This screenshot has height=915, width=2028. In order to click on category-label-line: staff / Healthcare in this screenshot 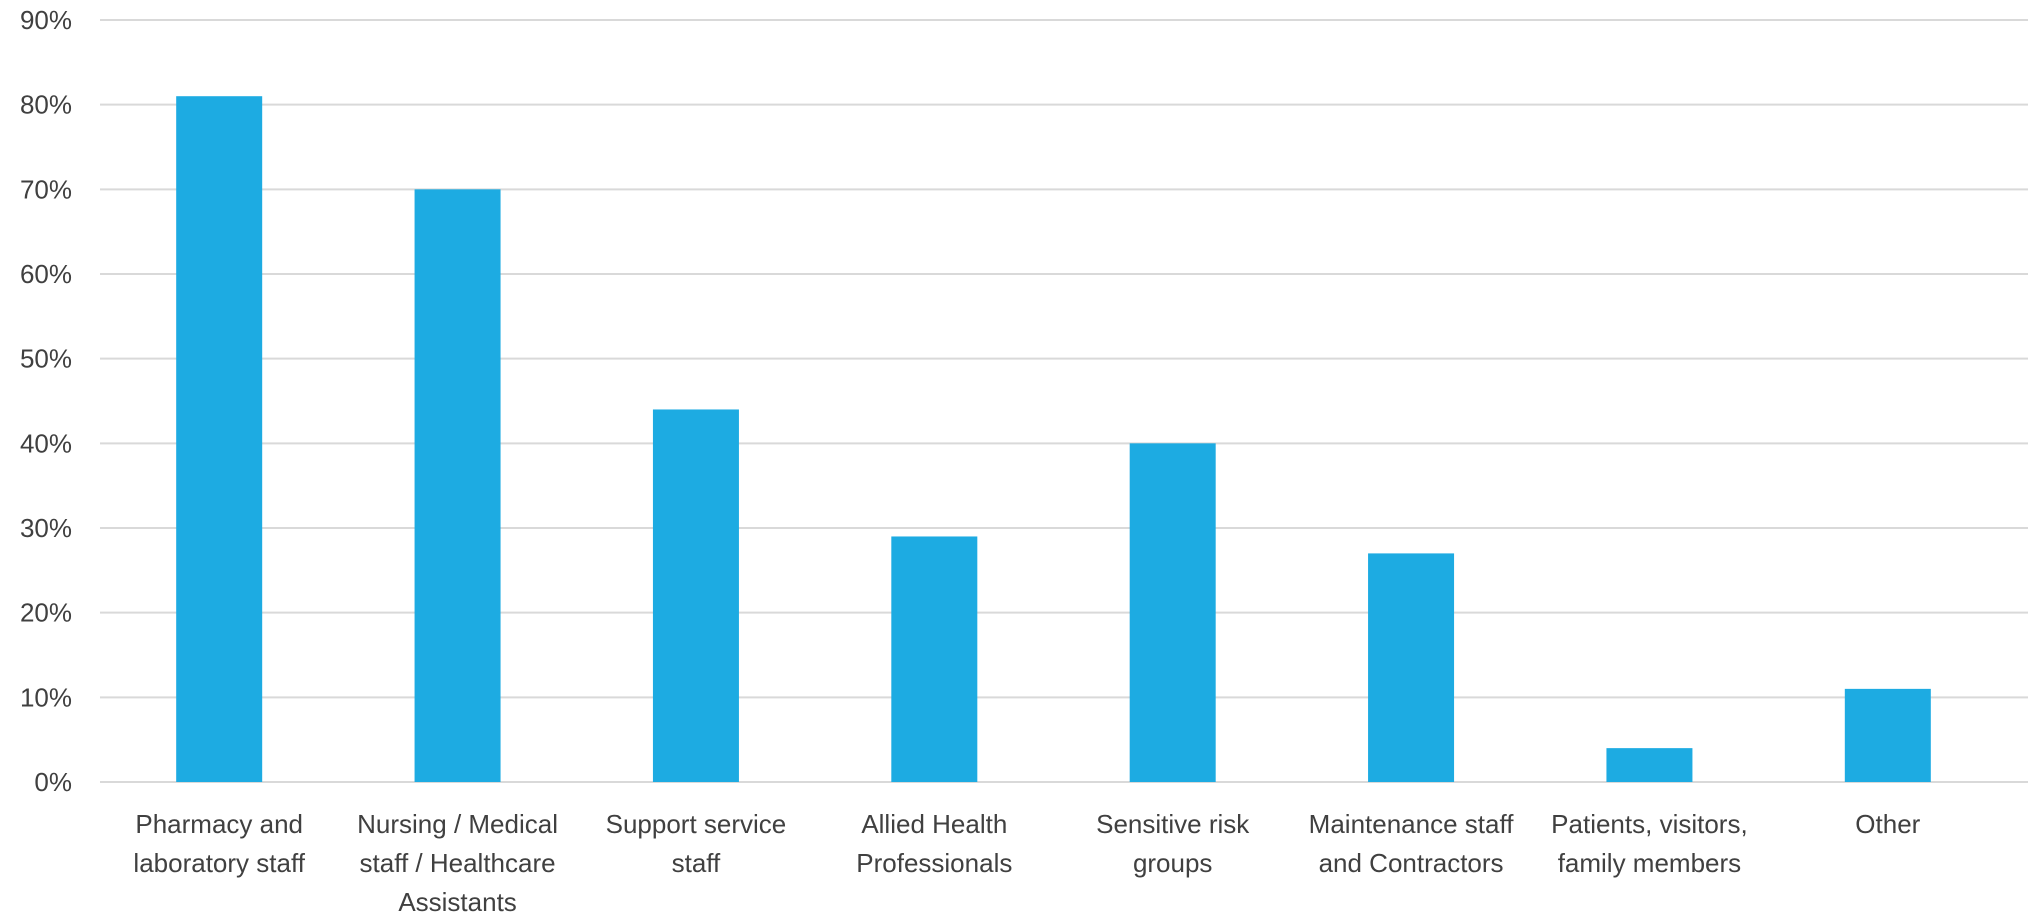, I will do `click(458, 863)`.